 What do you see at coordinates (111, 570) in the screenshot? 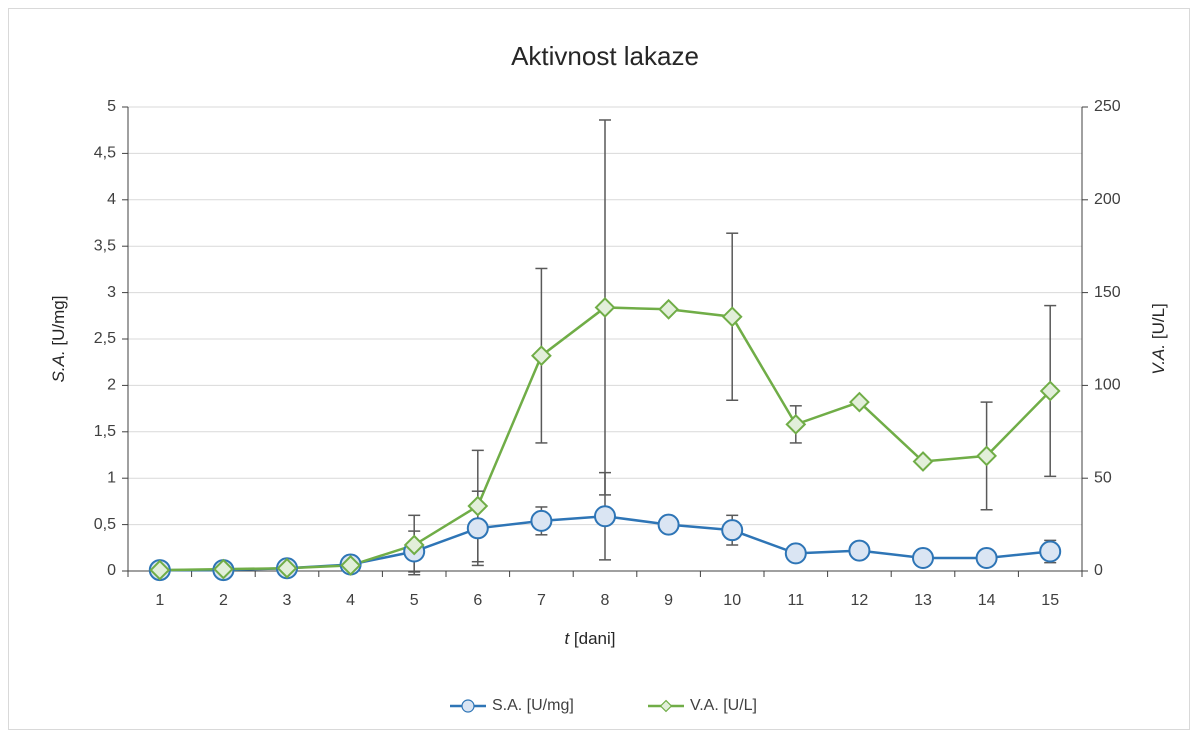
I see `y-tick-label: 0` at bounding box center [111, 570].